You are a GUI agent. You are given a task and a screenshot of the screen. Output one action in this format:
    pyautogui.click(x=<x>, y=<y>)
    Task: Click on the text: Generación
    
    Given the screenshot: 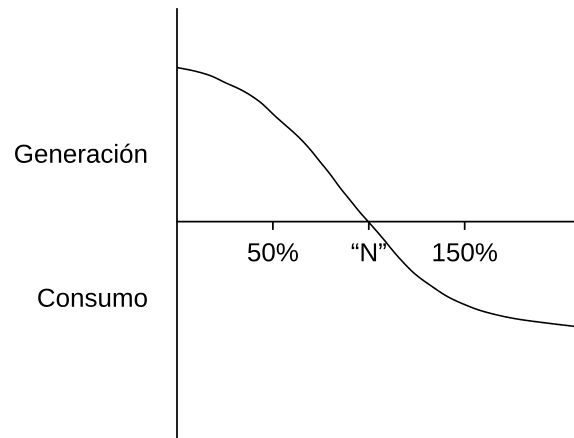 What is the action you would take?
    pyautogui.click(x=80, y=153)
    